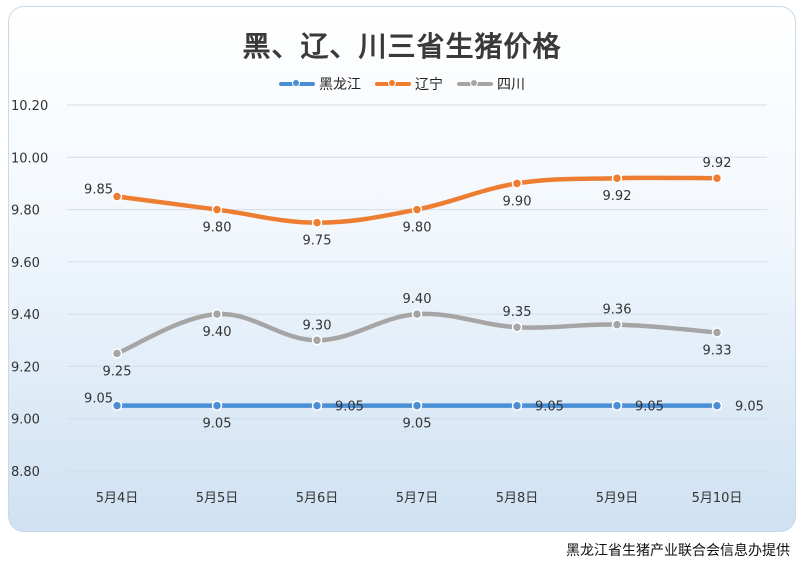  What do you see at coordinates (717, 498) in the screenshot?
I see `x-tick-label: 5月10日` at bounding box center [717, 498].